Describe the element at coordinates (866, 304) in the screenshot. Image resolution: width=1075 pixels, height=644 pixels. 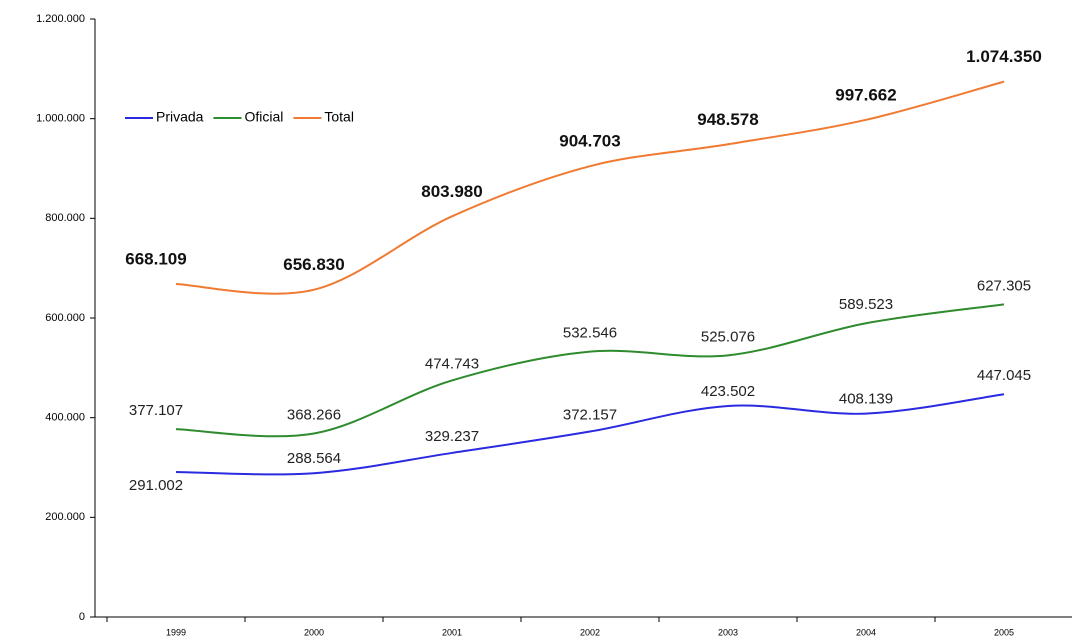
I see `data-label: 589.523` at that location.